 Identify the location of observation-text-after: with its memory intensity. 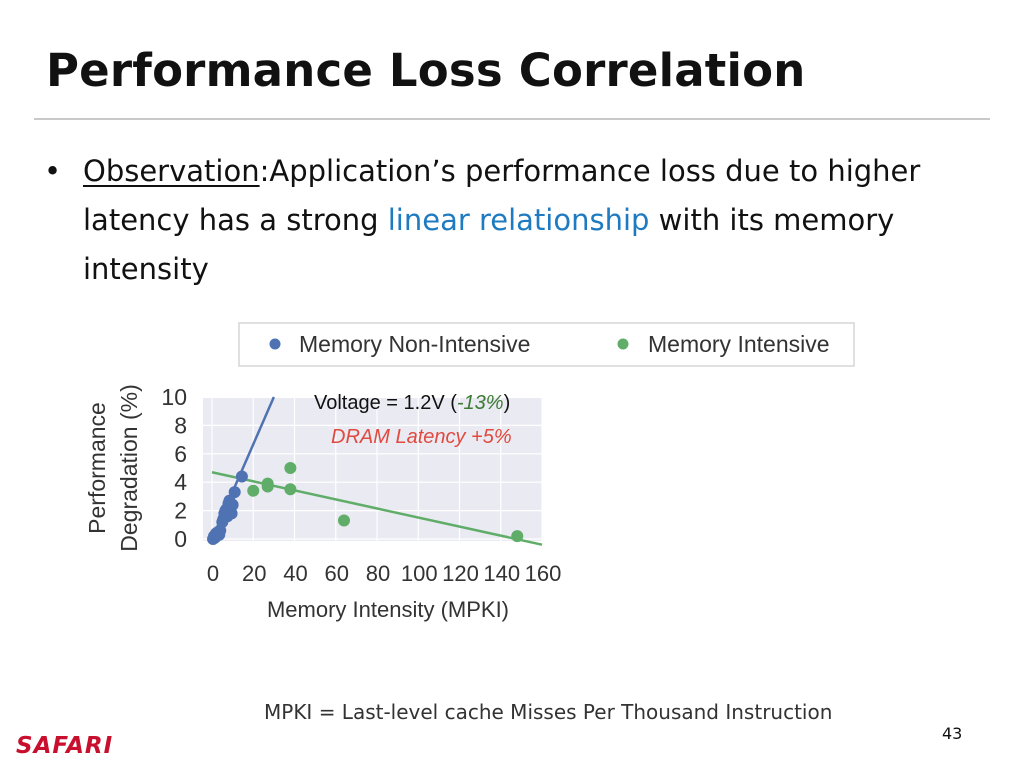
(489, 244).